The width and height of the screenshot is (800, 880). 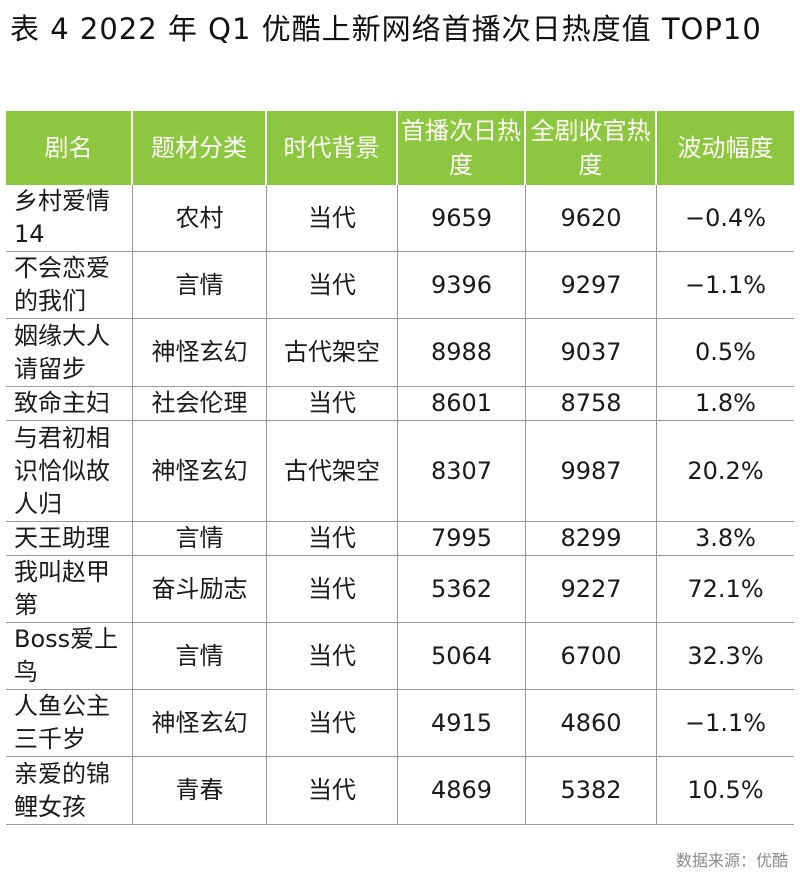 What do you see at coordinates (462, 656) in the screenshot?
I see `premiere-heat-cell: 5064` at bounding box center [462, 656].